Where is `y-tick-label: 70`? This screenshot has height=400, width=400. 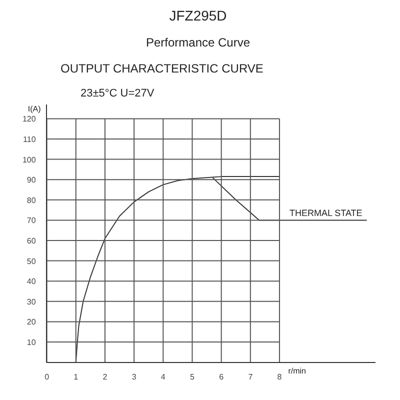 y-tick-label: 70 is located at coordinates (31, 221).